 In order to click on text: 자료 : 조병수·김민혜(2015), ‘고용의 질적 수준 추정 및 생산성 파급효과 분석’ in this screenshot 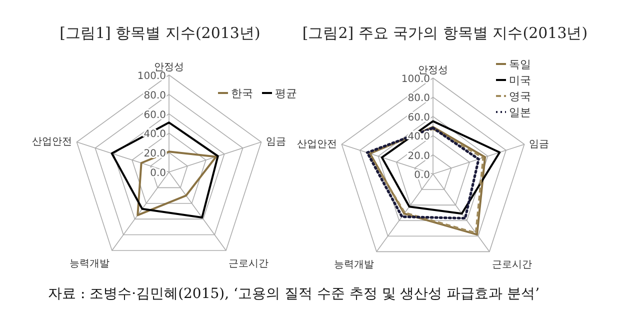, I will do `click(294, 294)`.